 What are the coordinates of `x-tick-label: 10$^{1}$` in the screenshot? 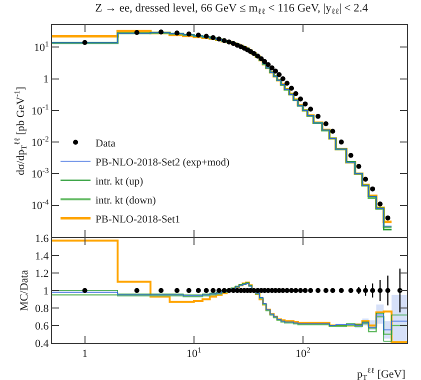 It's located at (194, 353).